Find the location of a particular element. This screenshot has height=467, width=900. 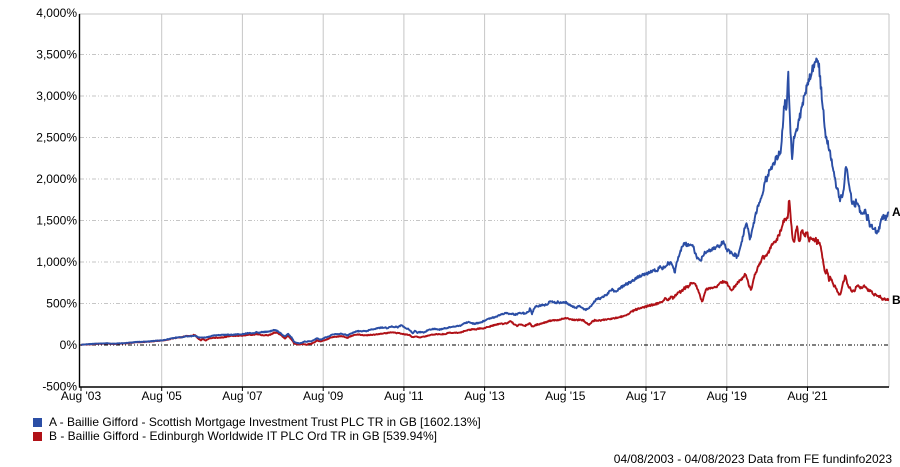

svg-text: Aug '15 is located at coordinates (565, 396).